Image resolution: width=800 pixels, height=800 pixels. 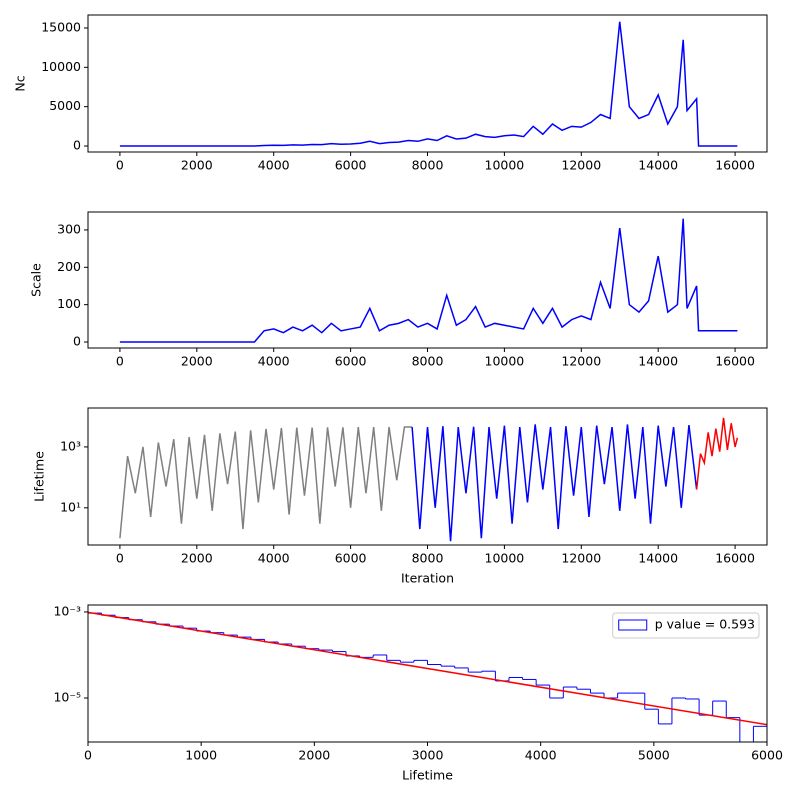 I want to click on y-tick-label: 5000, so click(x=65, y=105).